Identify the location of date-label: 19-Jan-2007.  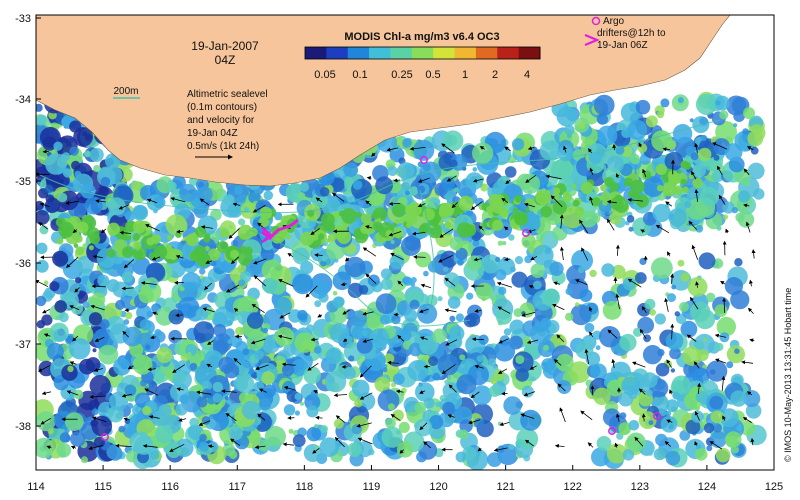
(225, 46).